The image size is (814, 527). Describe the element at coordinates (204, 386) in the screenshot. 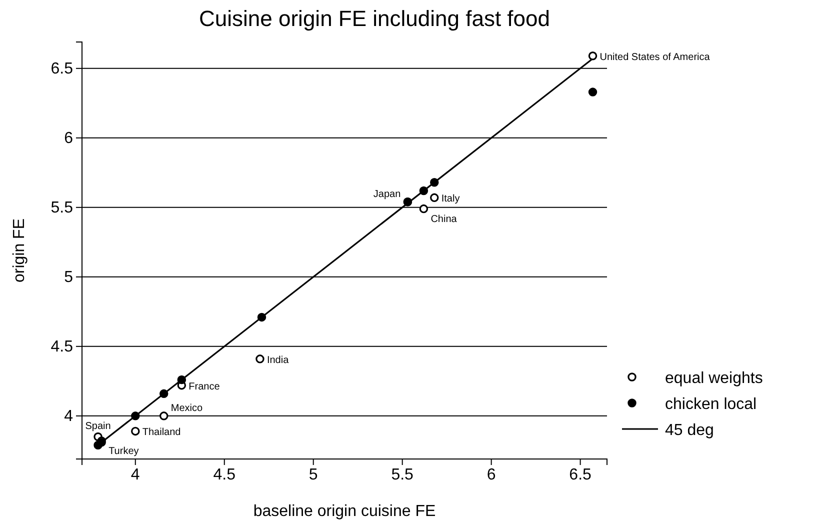

I see `annotation: France` at that location.